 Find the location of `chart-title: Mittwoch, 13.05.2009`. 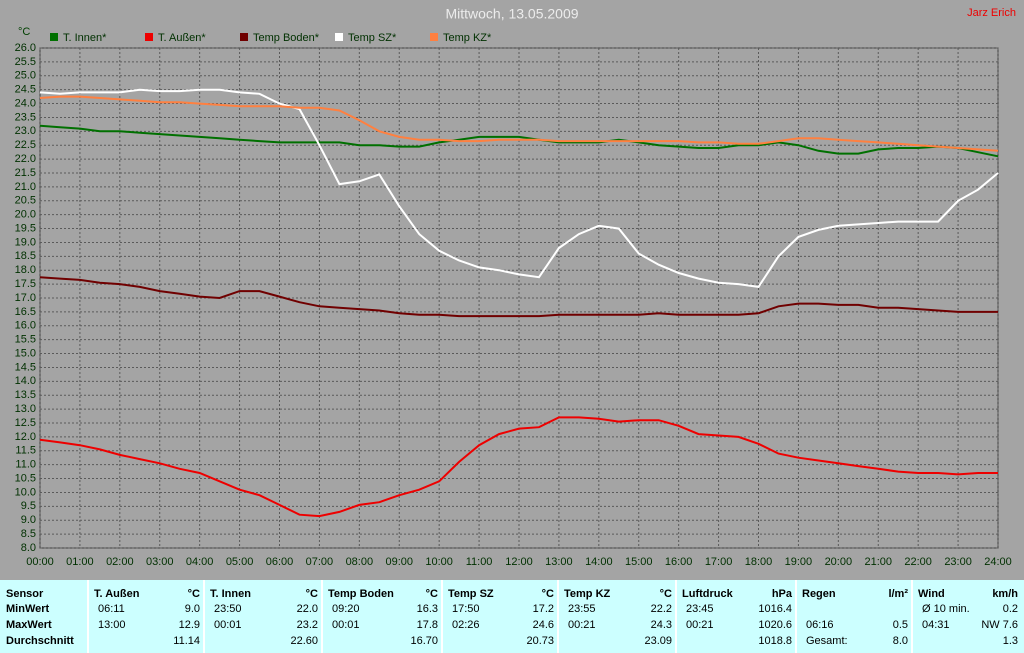

chart-title: Mittwoch, 13.05.2009 is located at coordinates (511, 14).